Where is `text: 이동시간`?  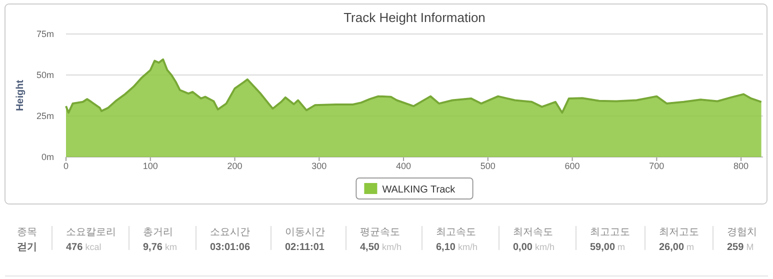
text: 이동시간 is located at coordinates (305, 232).